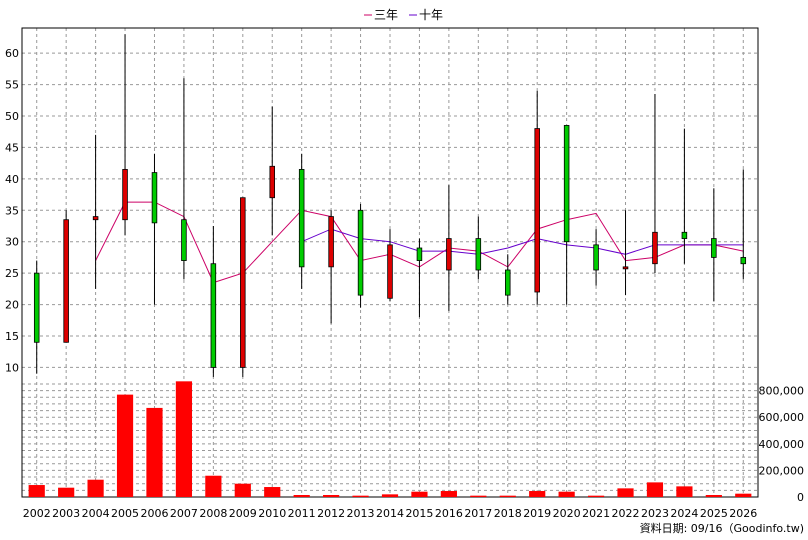 The width and height of the screenshot is (808, 540). Describe the element at coordinates (12, 336) in the screenshot. I see `y-tick-label: 15` at that location.